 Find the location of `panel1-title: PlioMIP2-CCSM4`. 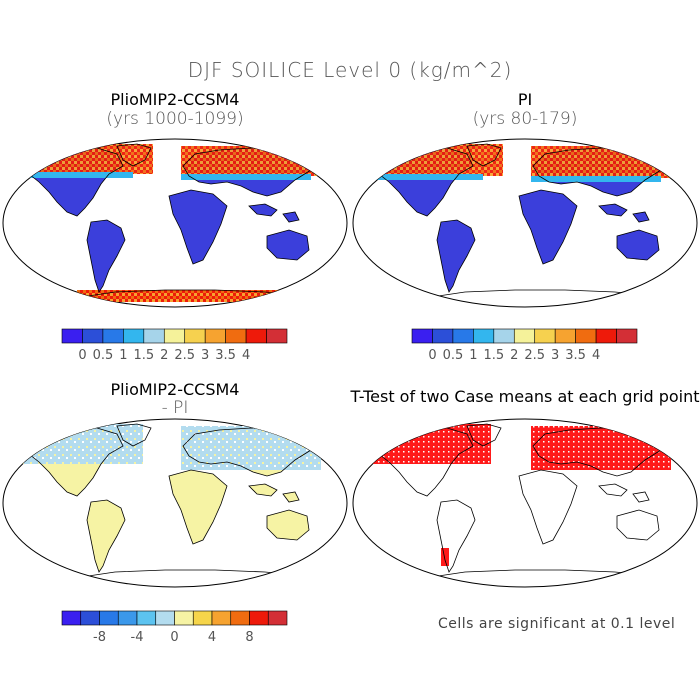

panel1-title: PlioMIP2-CCSM4 is located at coordinates (175, 99).